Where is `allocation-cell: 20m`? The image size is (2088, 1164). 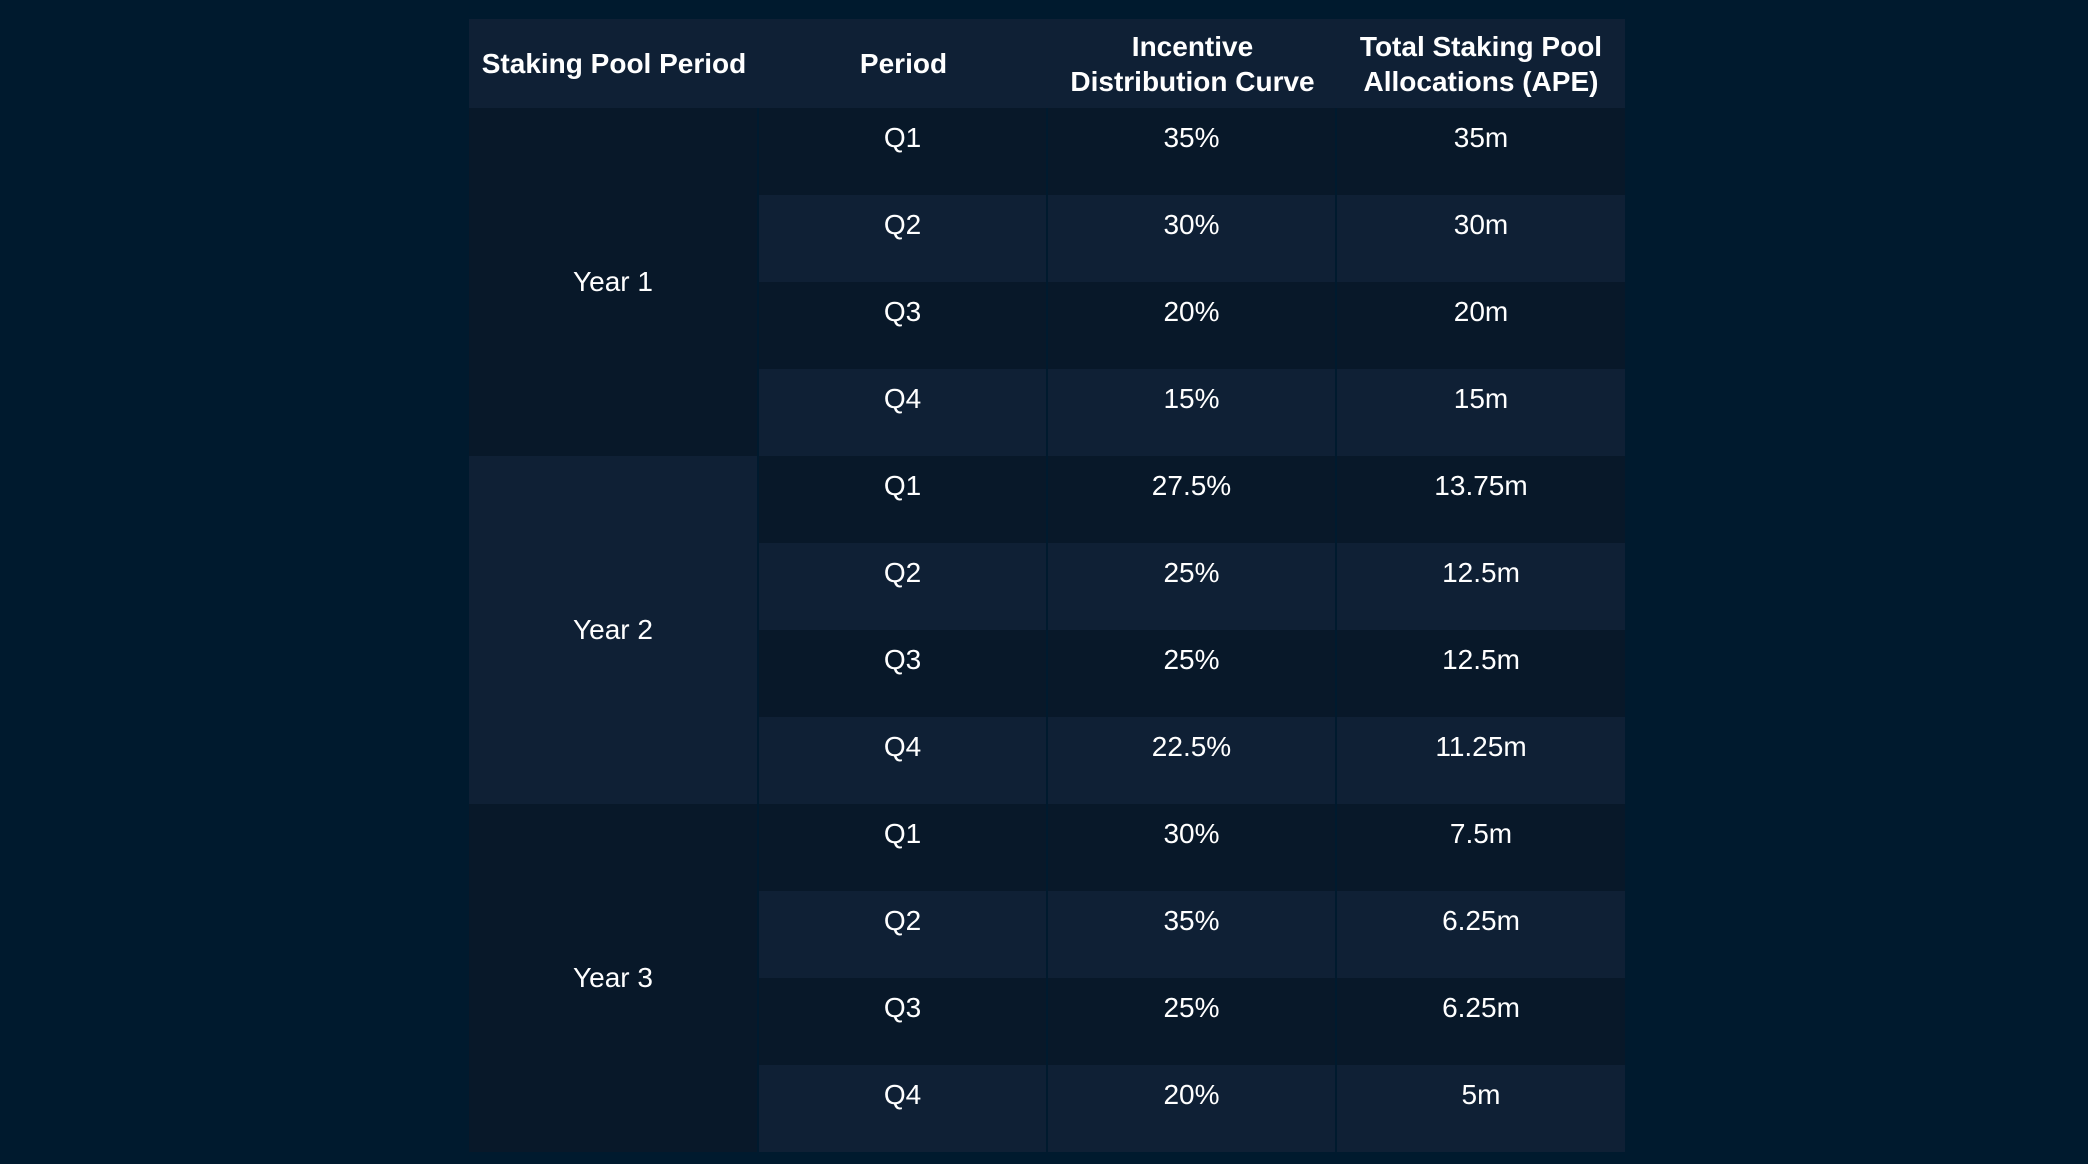 allocation-cell: 20m is located at coordinates (1481, 325).